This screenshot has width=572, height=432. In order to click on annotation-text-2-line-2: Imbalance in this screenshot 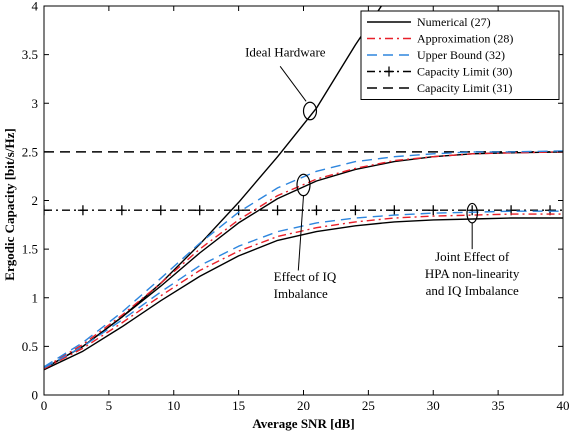, I will do `click(301, 293)`.